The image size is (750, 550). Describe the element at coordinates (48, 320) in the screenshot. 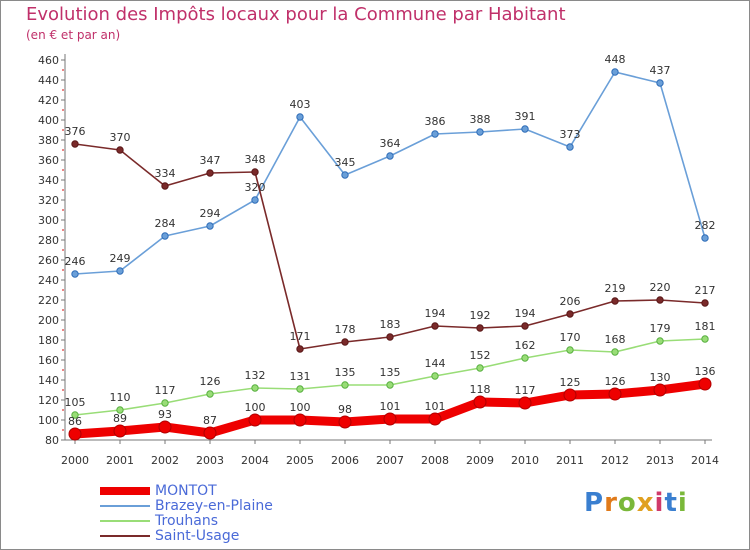

I see `y-tick-label: 200` at that location.